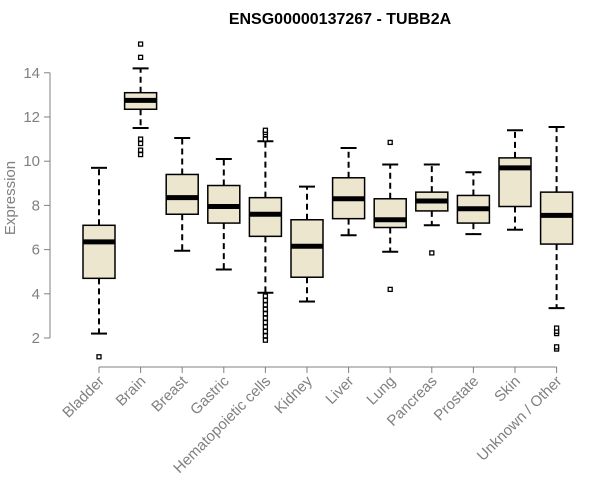 Image resolution: width=600 pixels, height=500 pixels. Describe the element at coordinates (473, 203) in the screenshot. I see `box-prostate` at that location.